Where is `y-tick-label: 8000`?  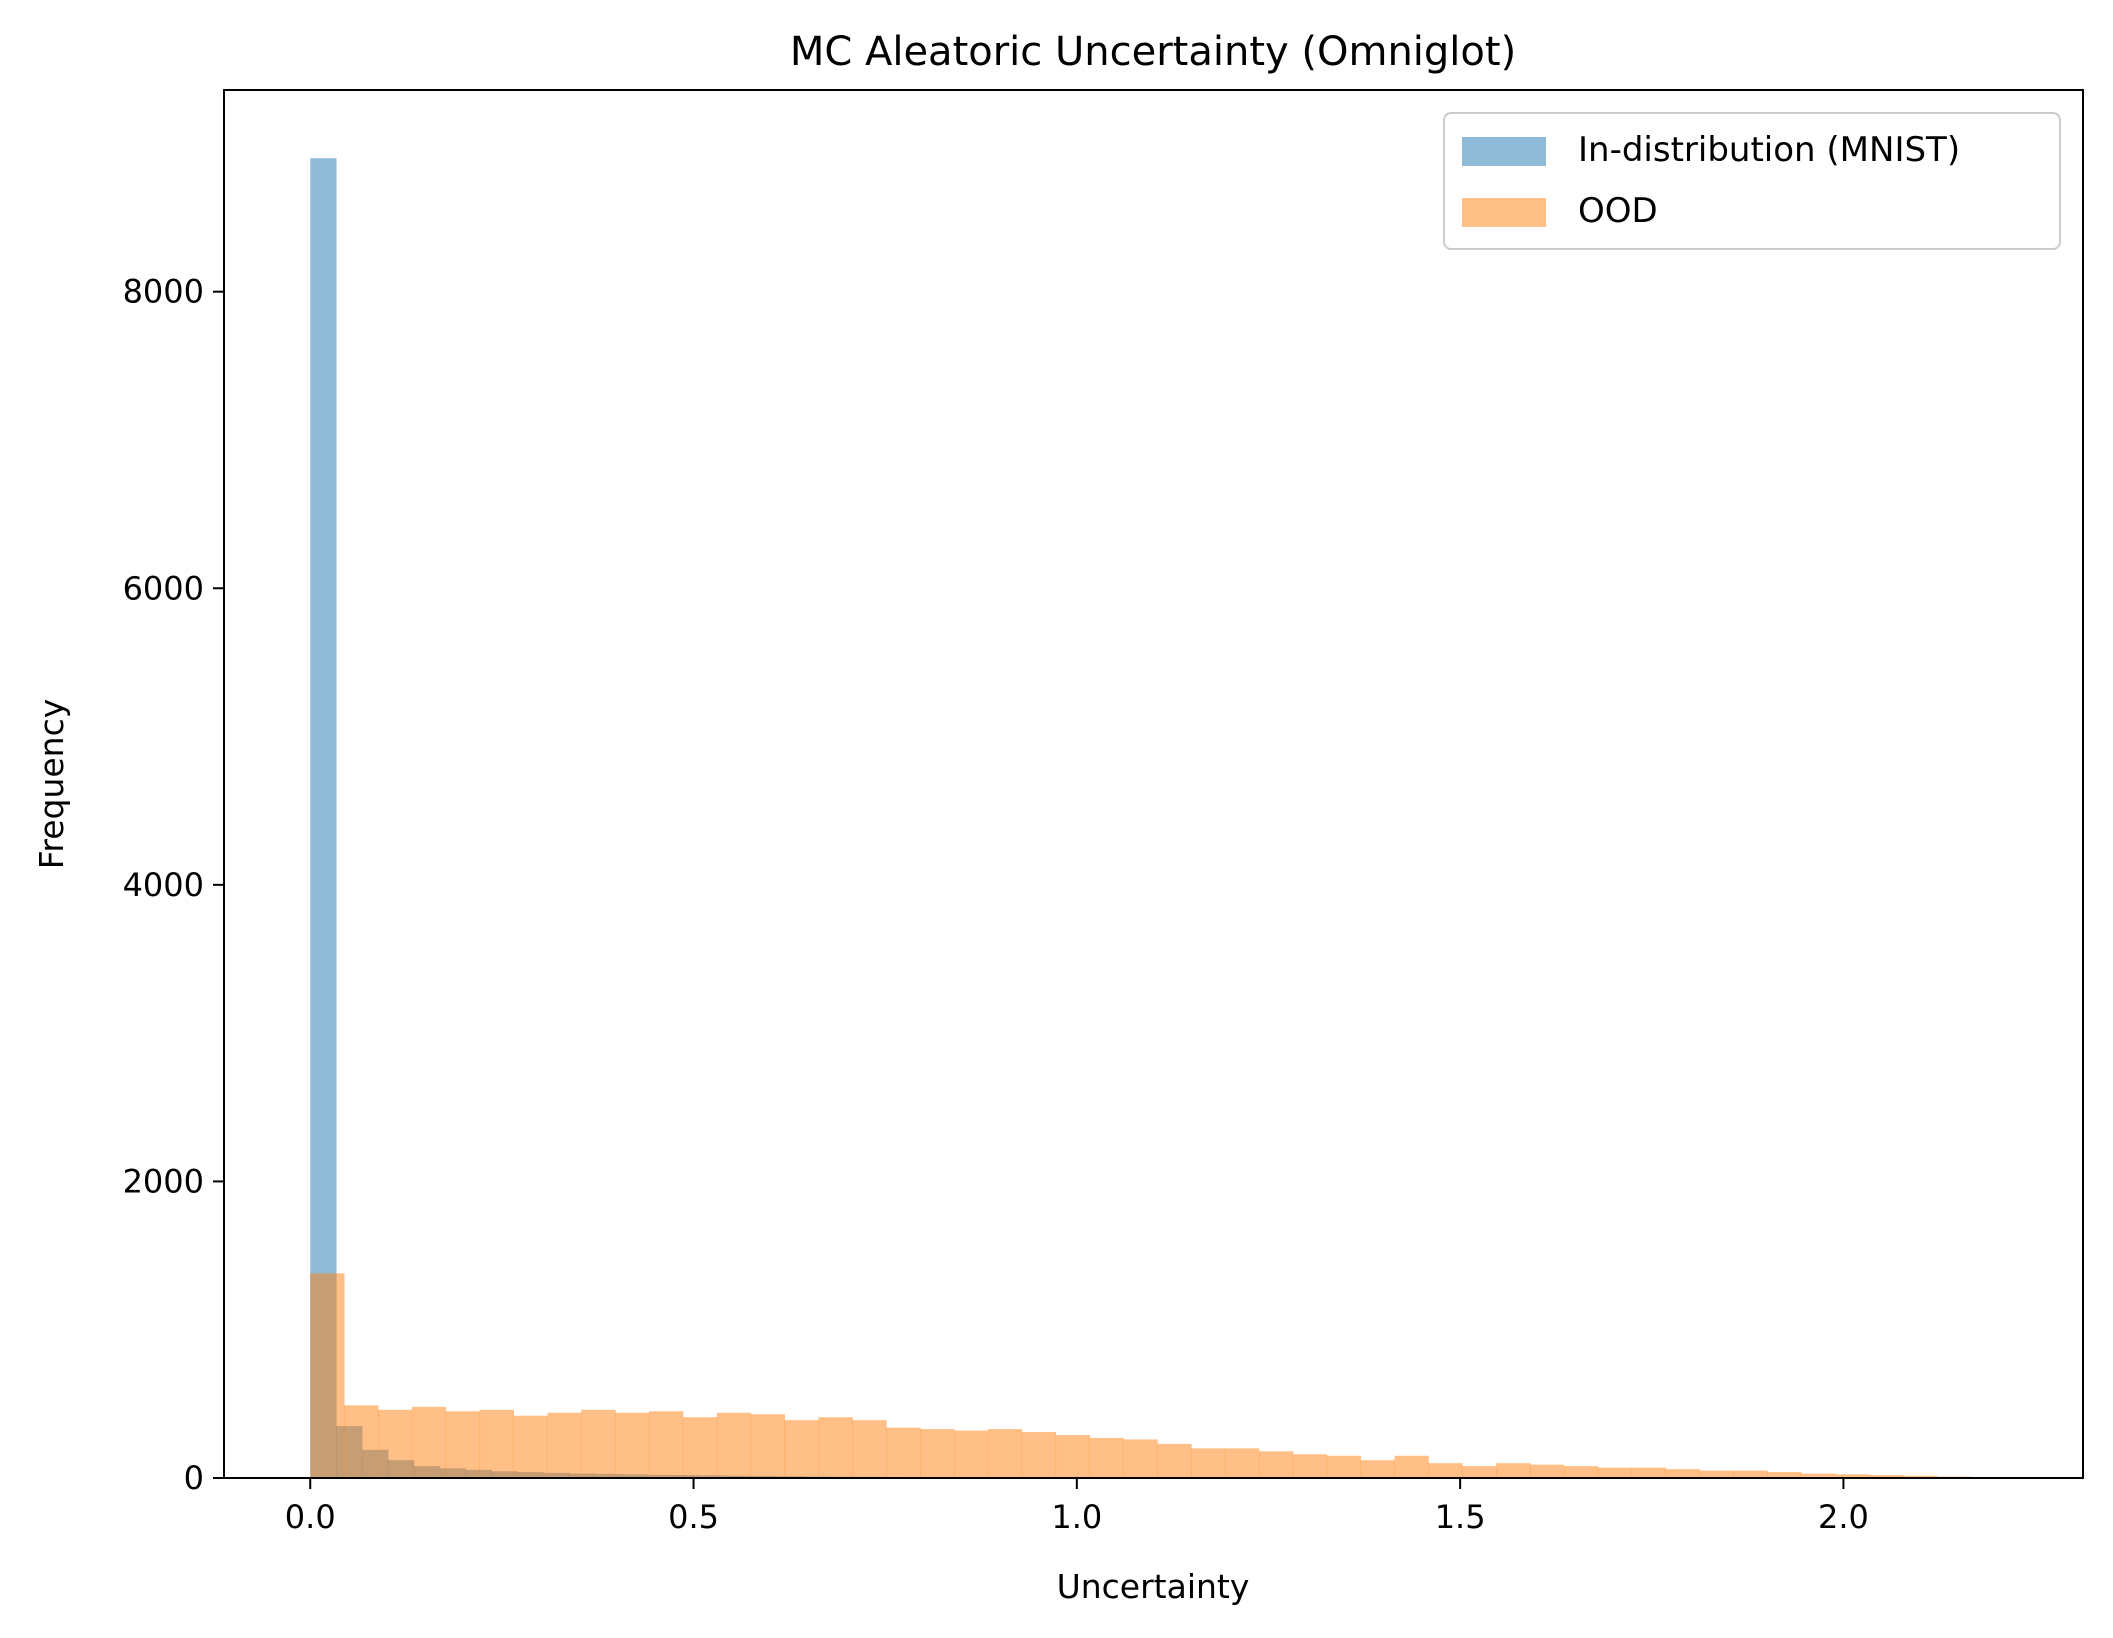 y-tick-label: 8000 is located at coordinates (163, 292).